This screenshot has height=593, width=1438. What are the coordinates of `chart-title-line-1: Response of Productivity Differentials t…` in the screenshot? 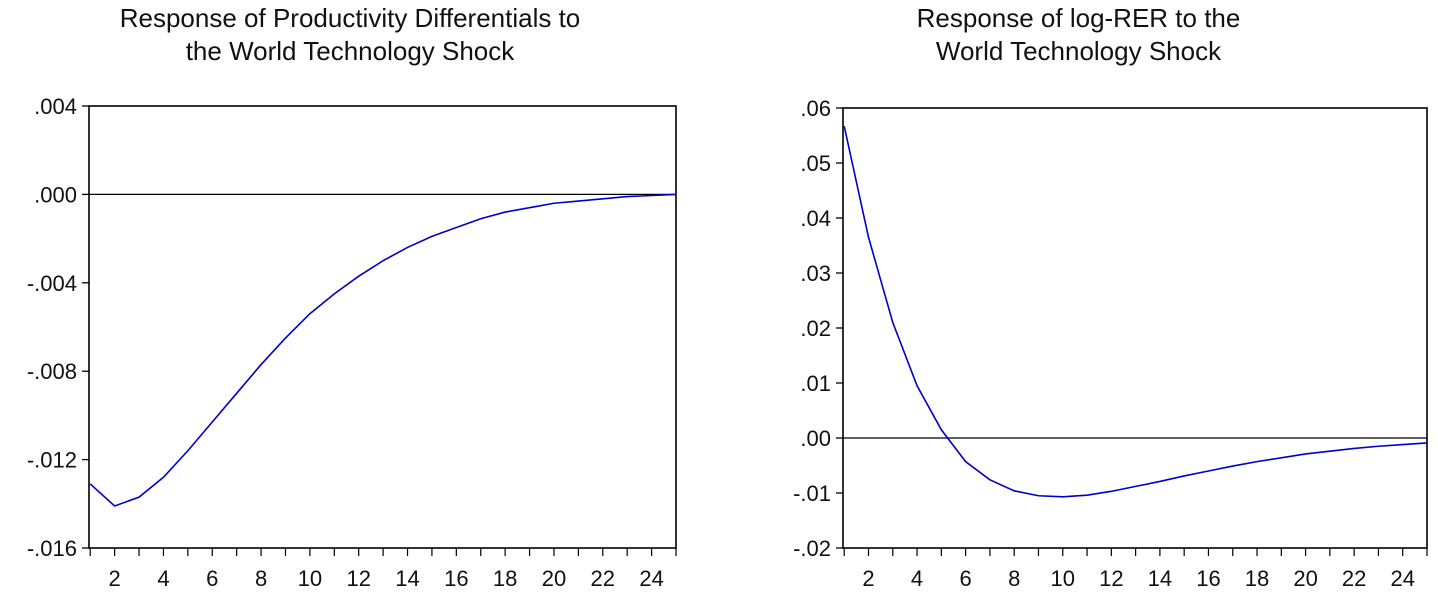 It's located at (350, 18).